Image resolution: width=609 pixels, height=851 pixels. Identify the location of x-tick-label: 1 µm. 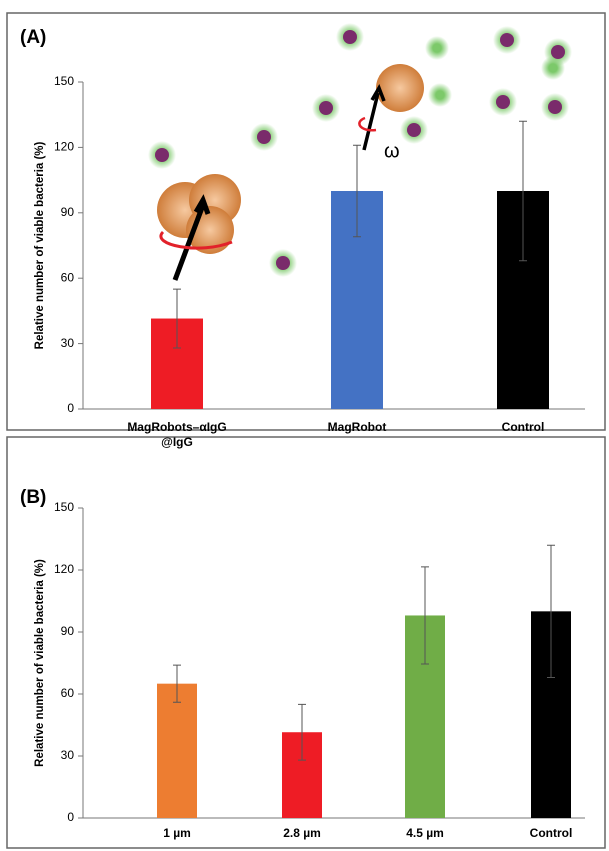
(177, 833).